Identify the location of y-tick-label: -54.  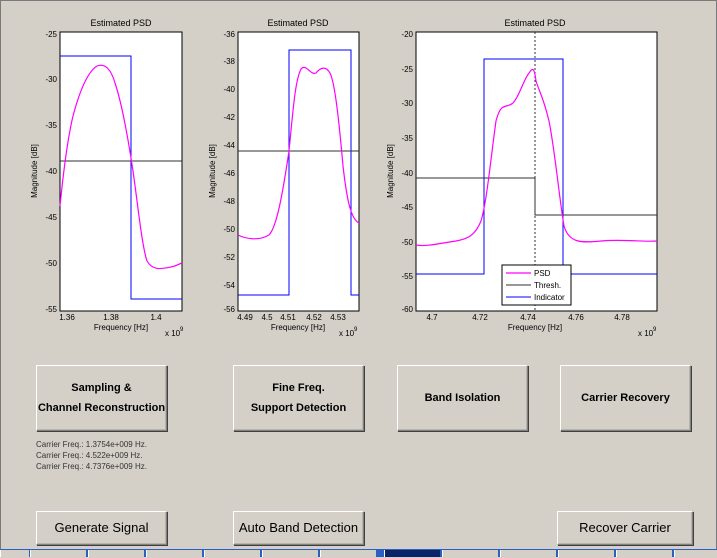
(229, 285).